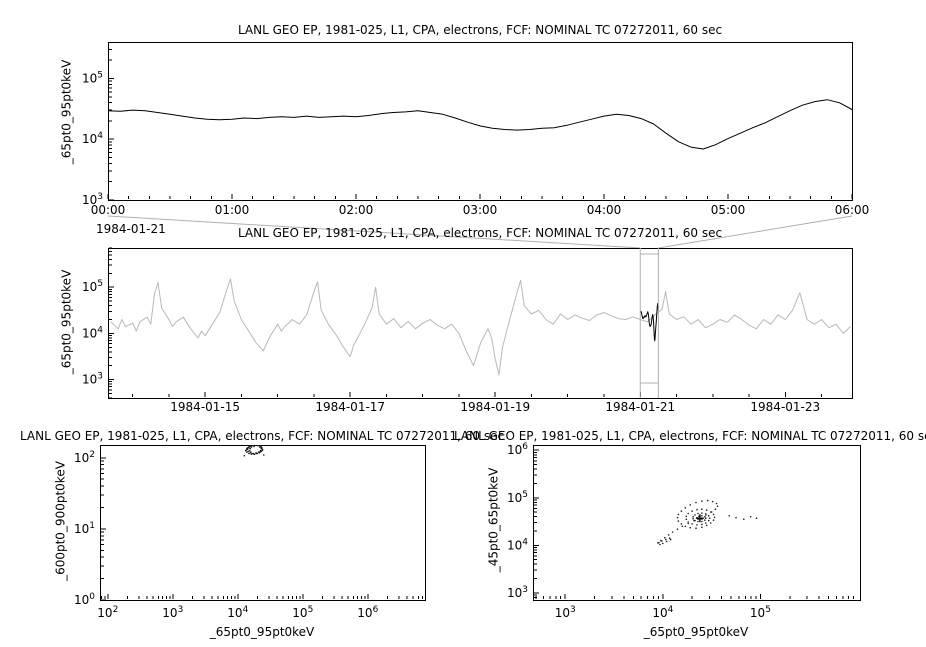  What do you see at coordinates (696, 632) in the screenshot?
I see `panel4-x-axis-label: _65pt0_95pt0keV` at bounding box center [696, 632].